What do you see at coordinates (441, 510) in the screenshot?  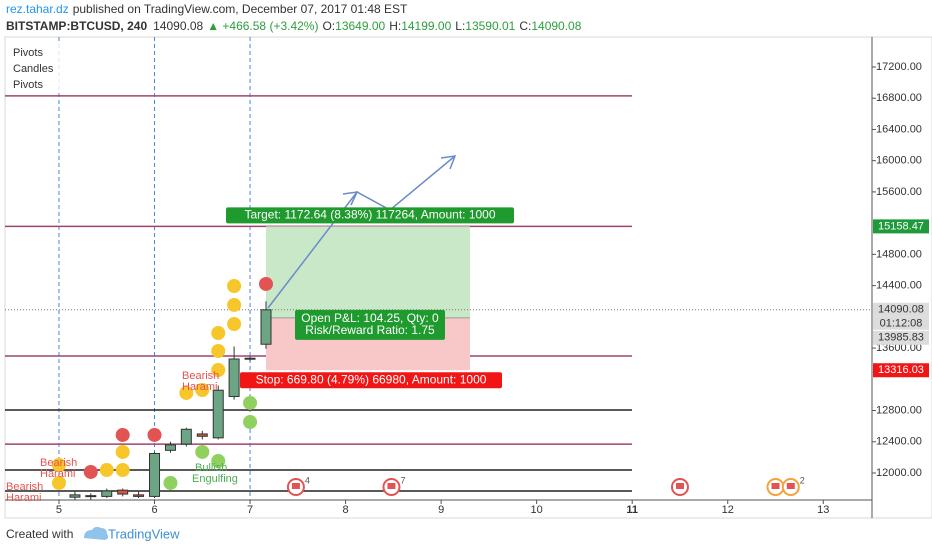 I see `x-tick-label: 9` at bounding box center [441, 510].